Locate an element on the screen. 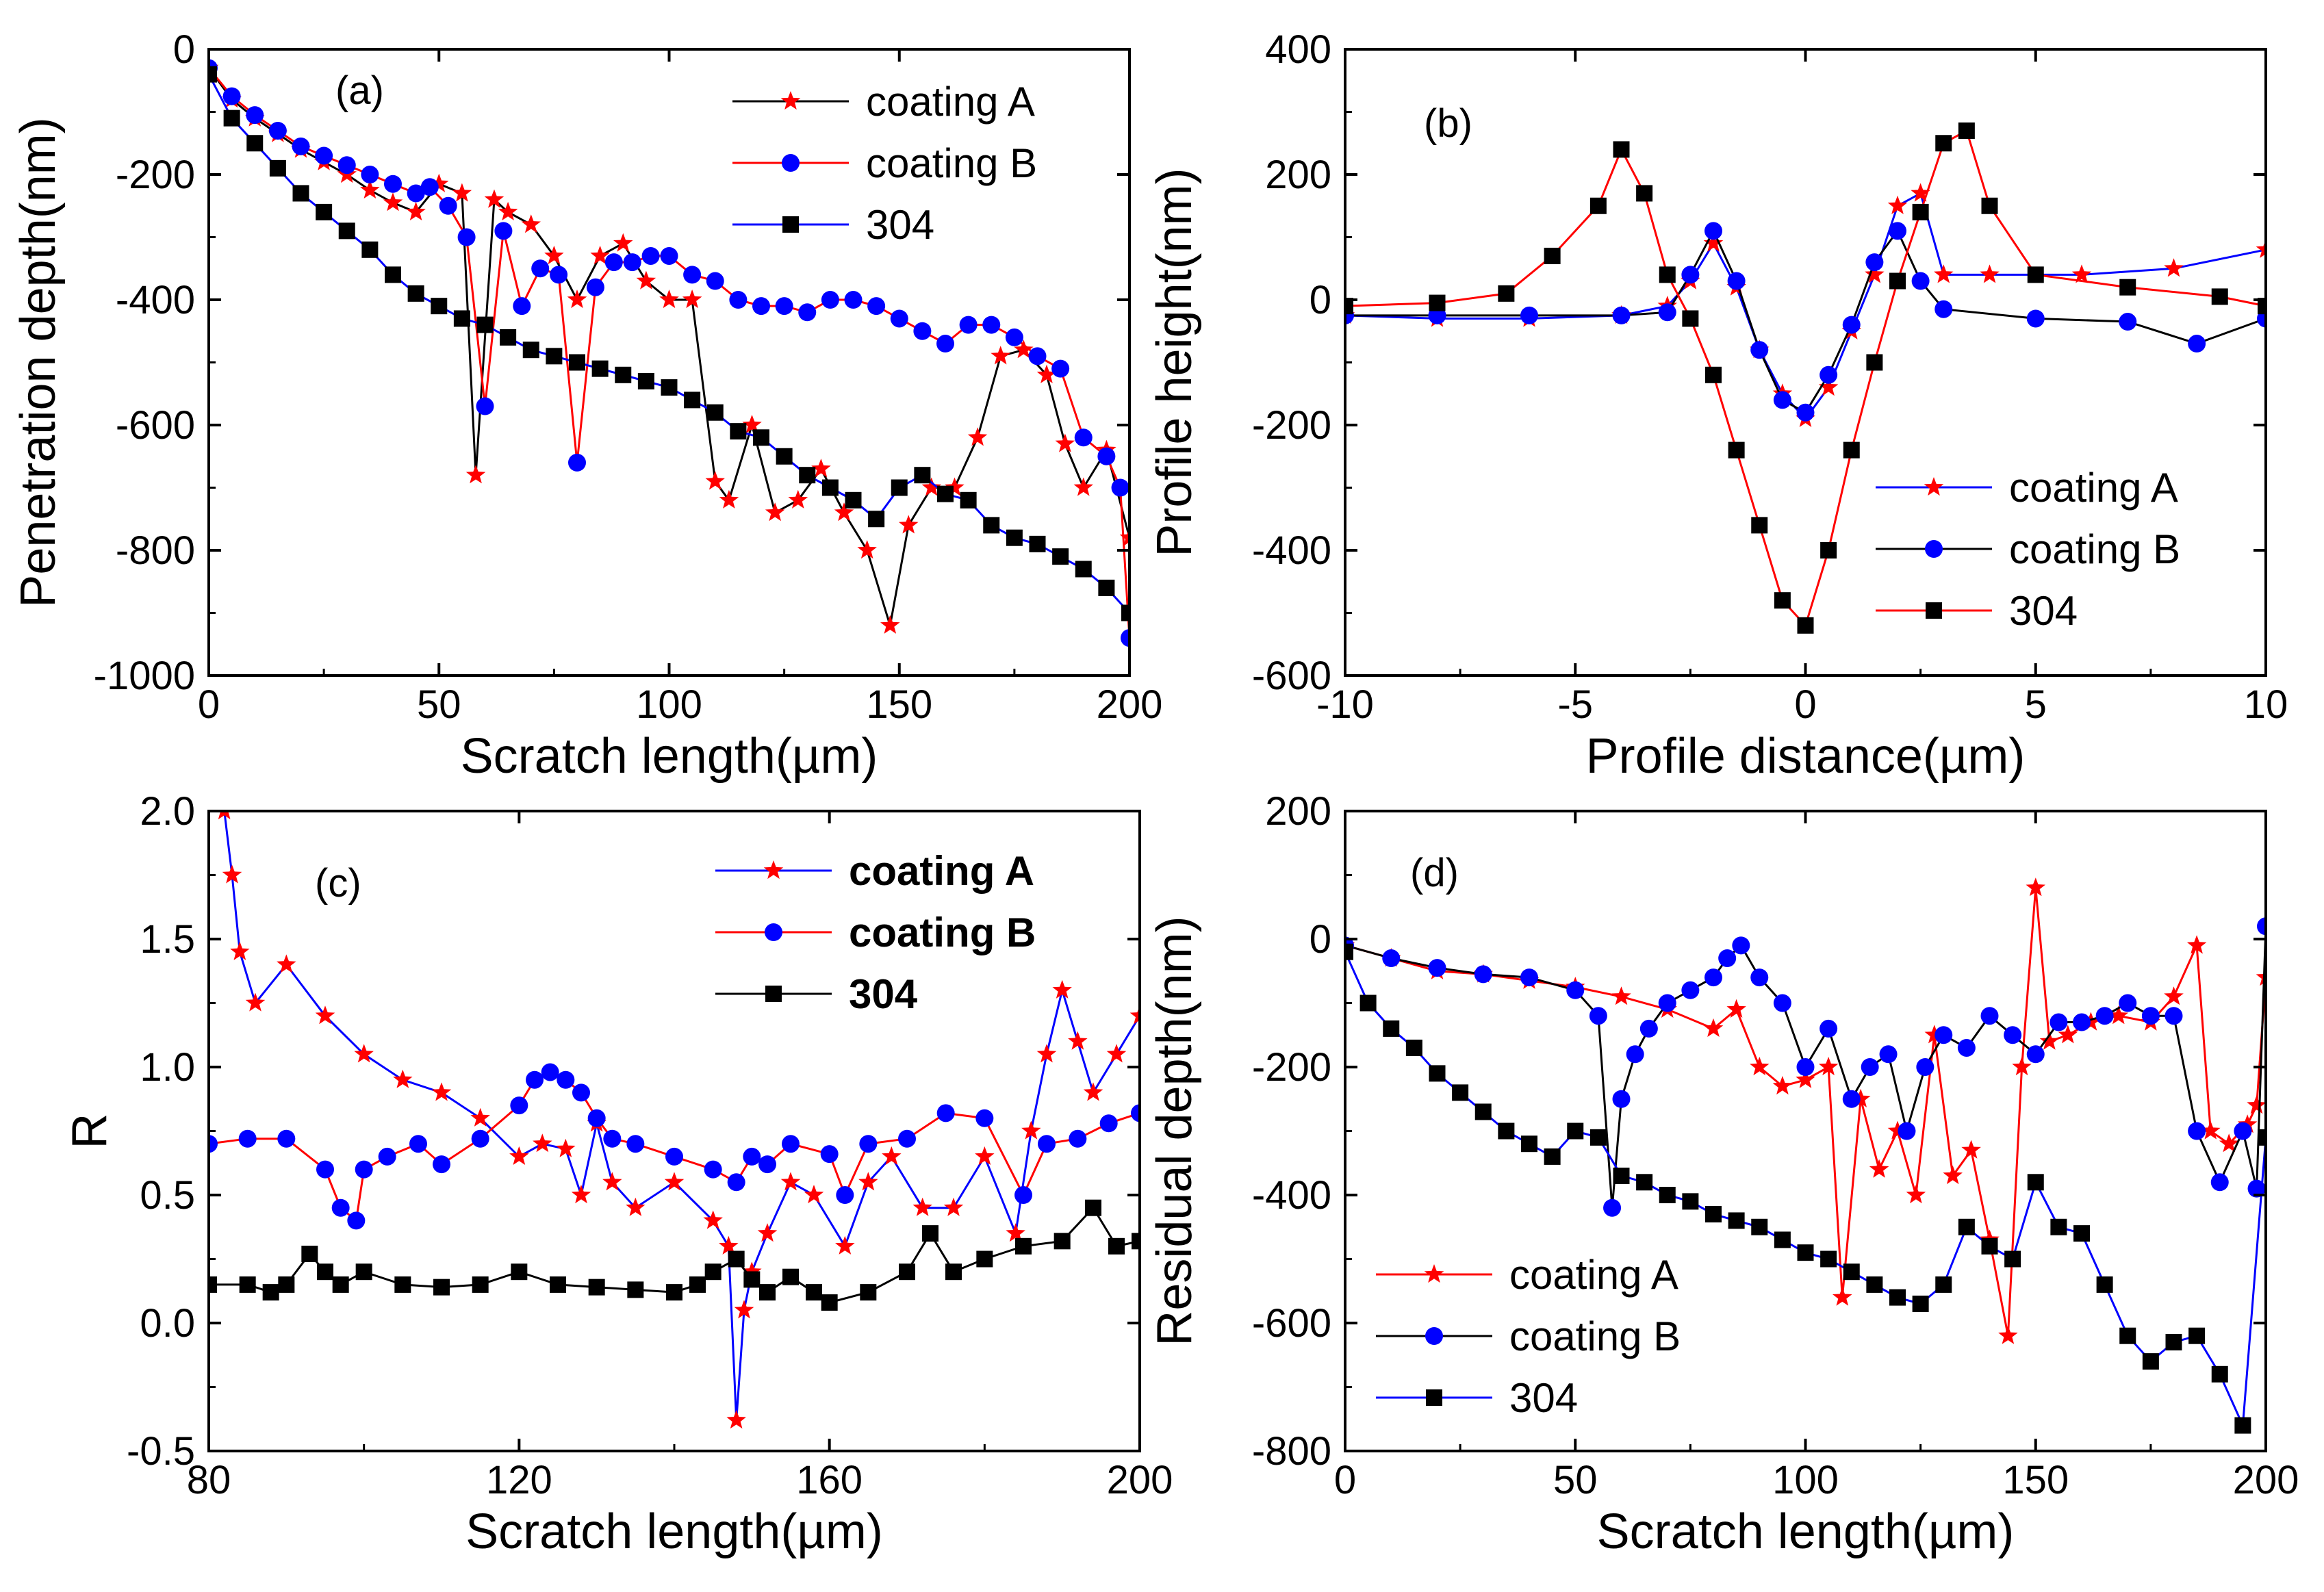 The image size is (2324, 1592). series-coating-a is located at coordinates (669, 345).